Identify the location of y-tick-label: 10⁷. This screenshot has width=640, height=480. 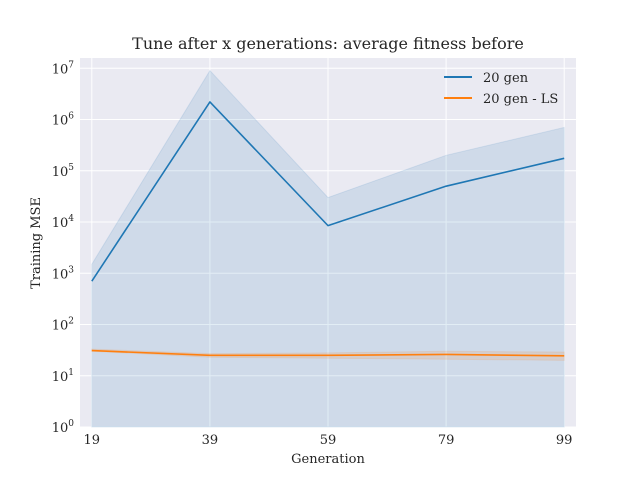
(63, 68).